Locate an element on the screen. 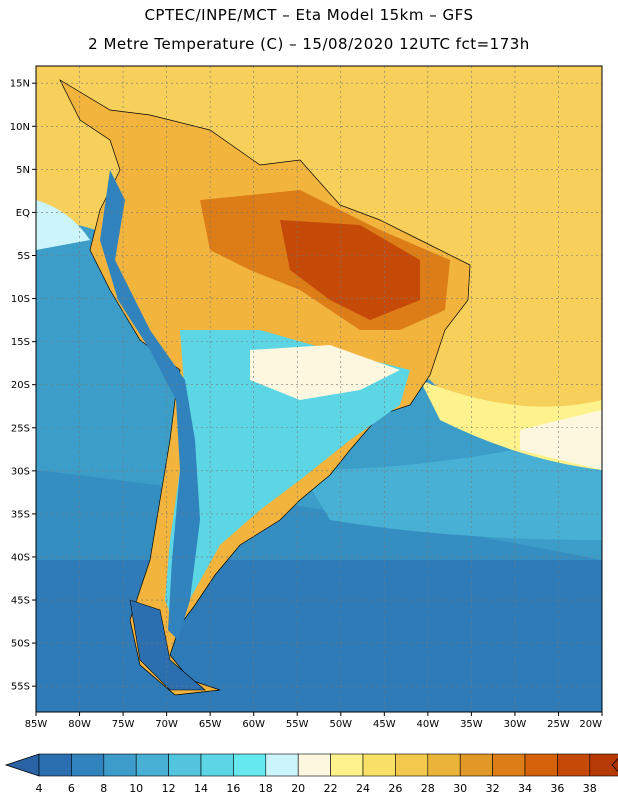 Image resolution: width=618 pixels, height=800 pixels. colorbar-label: 16 is located at coordinates (233, 788).